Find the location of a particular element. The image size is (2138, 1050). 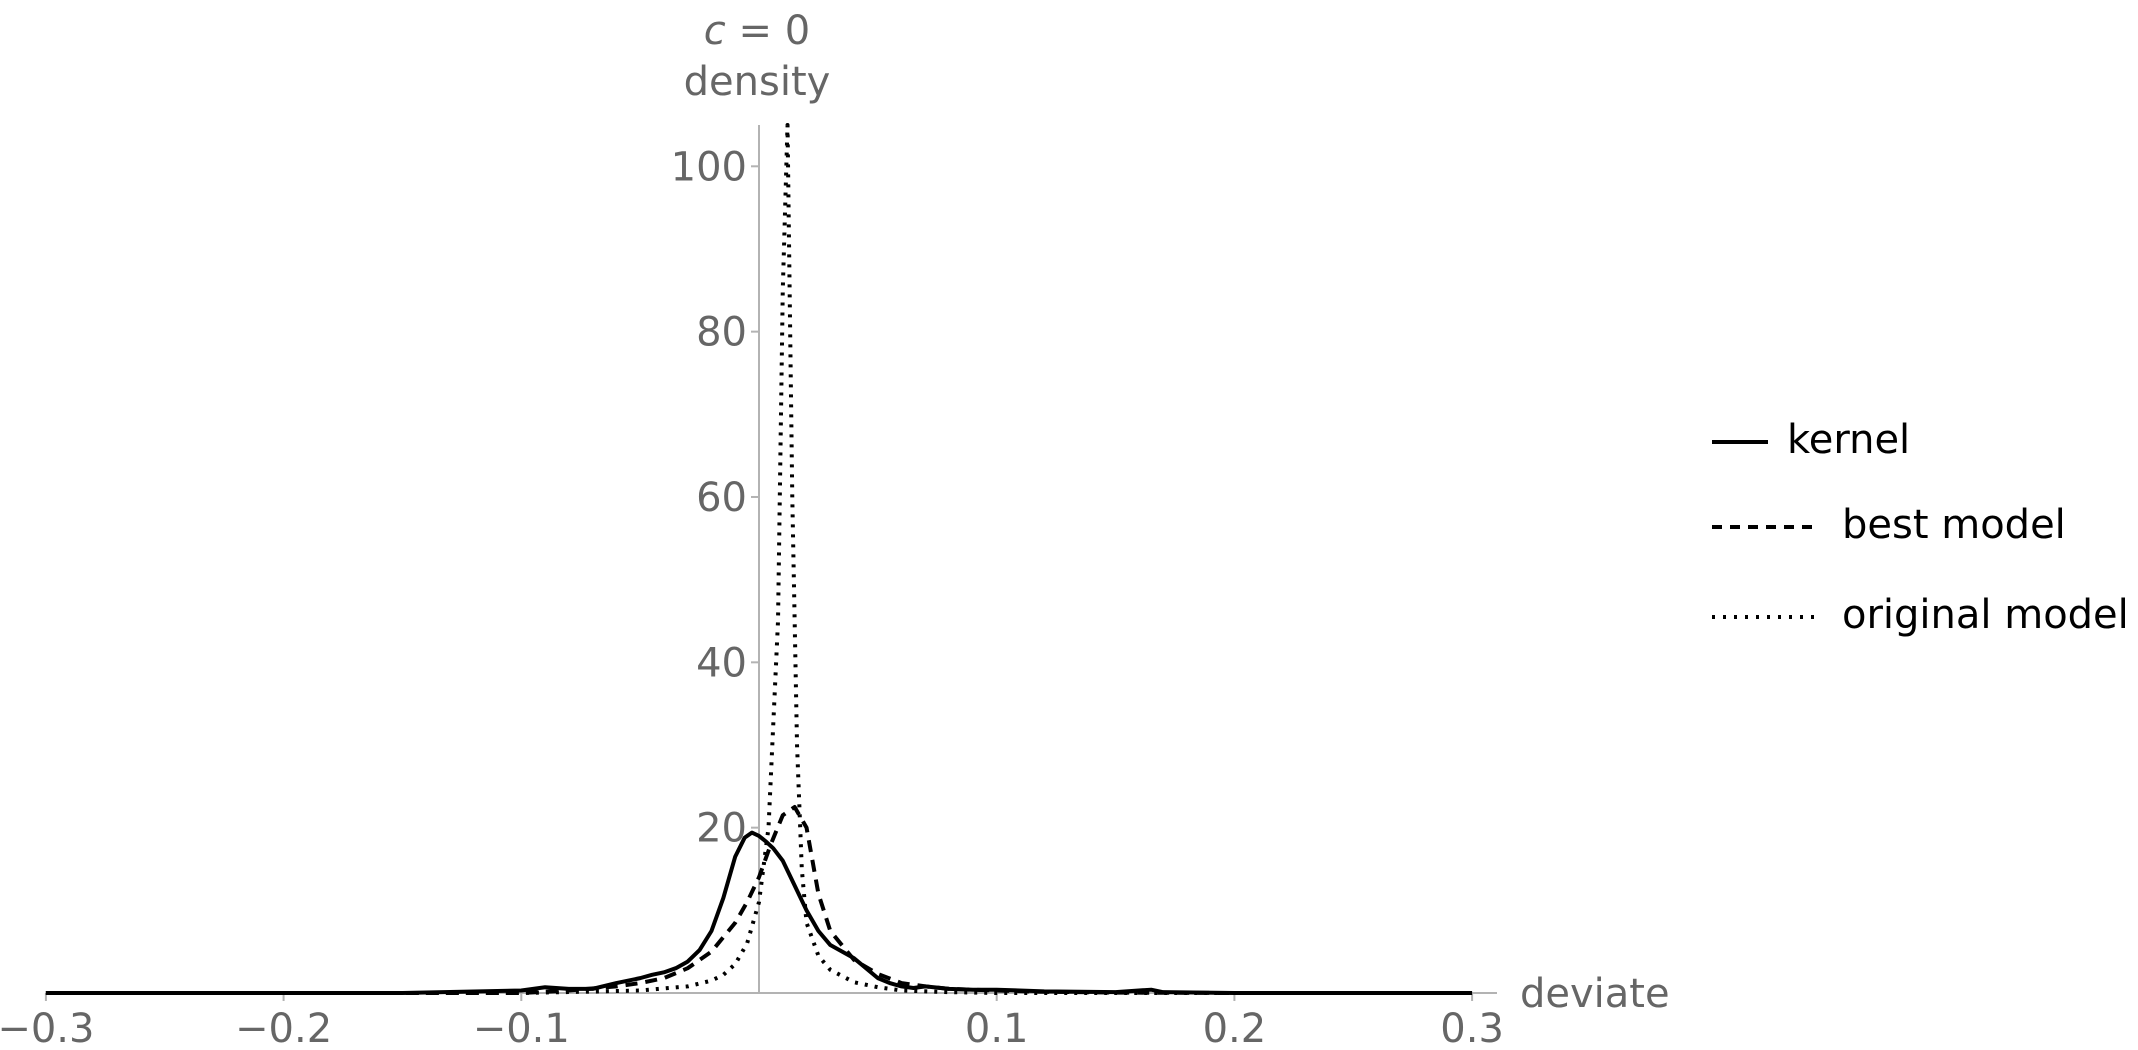

y-tick-label: 40 is located at coordinates (721, 663).